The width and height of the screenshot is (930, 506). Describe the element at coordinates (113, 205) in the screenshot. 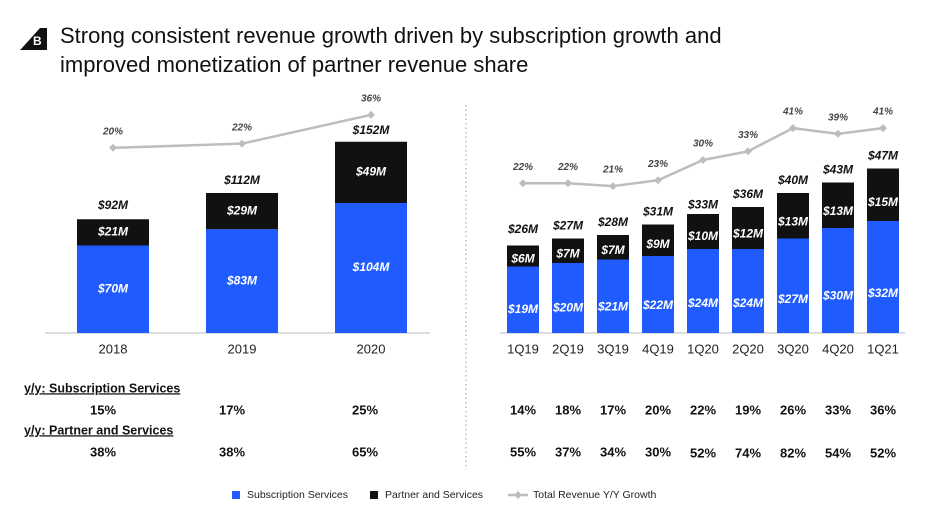

I see `total-label: $92M` at that location.